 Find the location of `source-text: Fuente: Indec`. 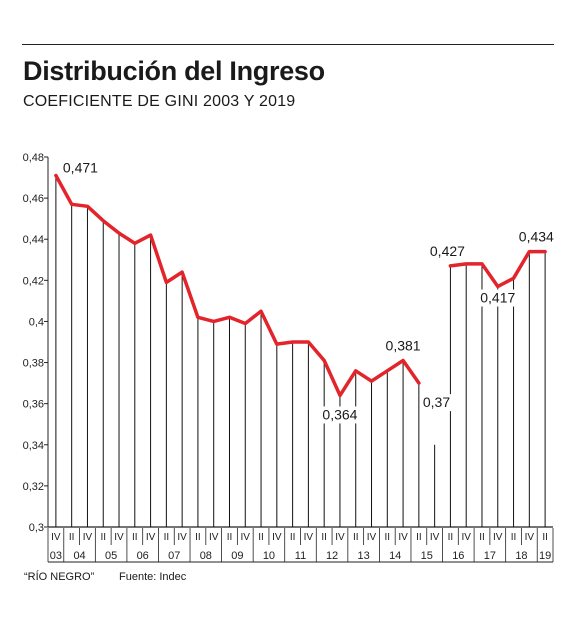

source-text: Fuente: Indec is located at coordinates (153, 577).